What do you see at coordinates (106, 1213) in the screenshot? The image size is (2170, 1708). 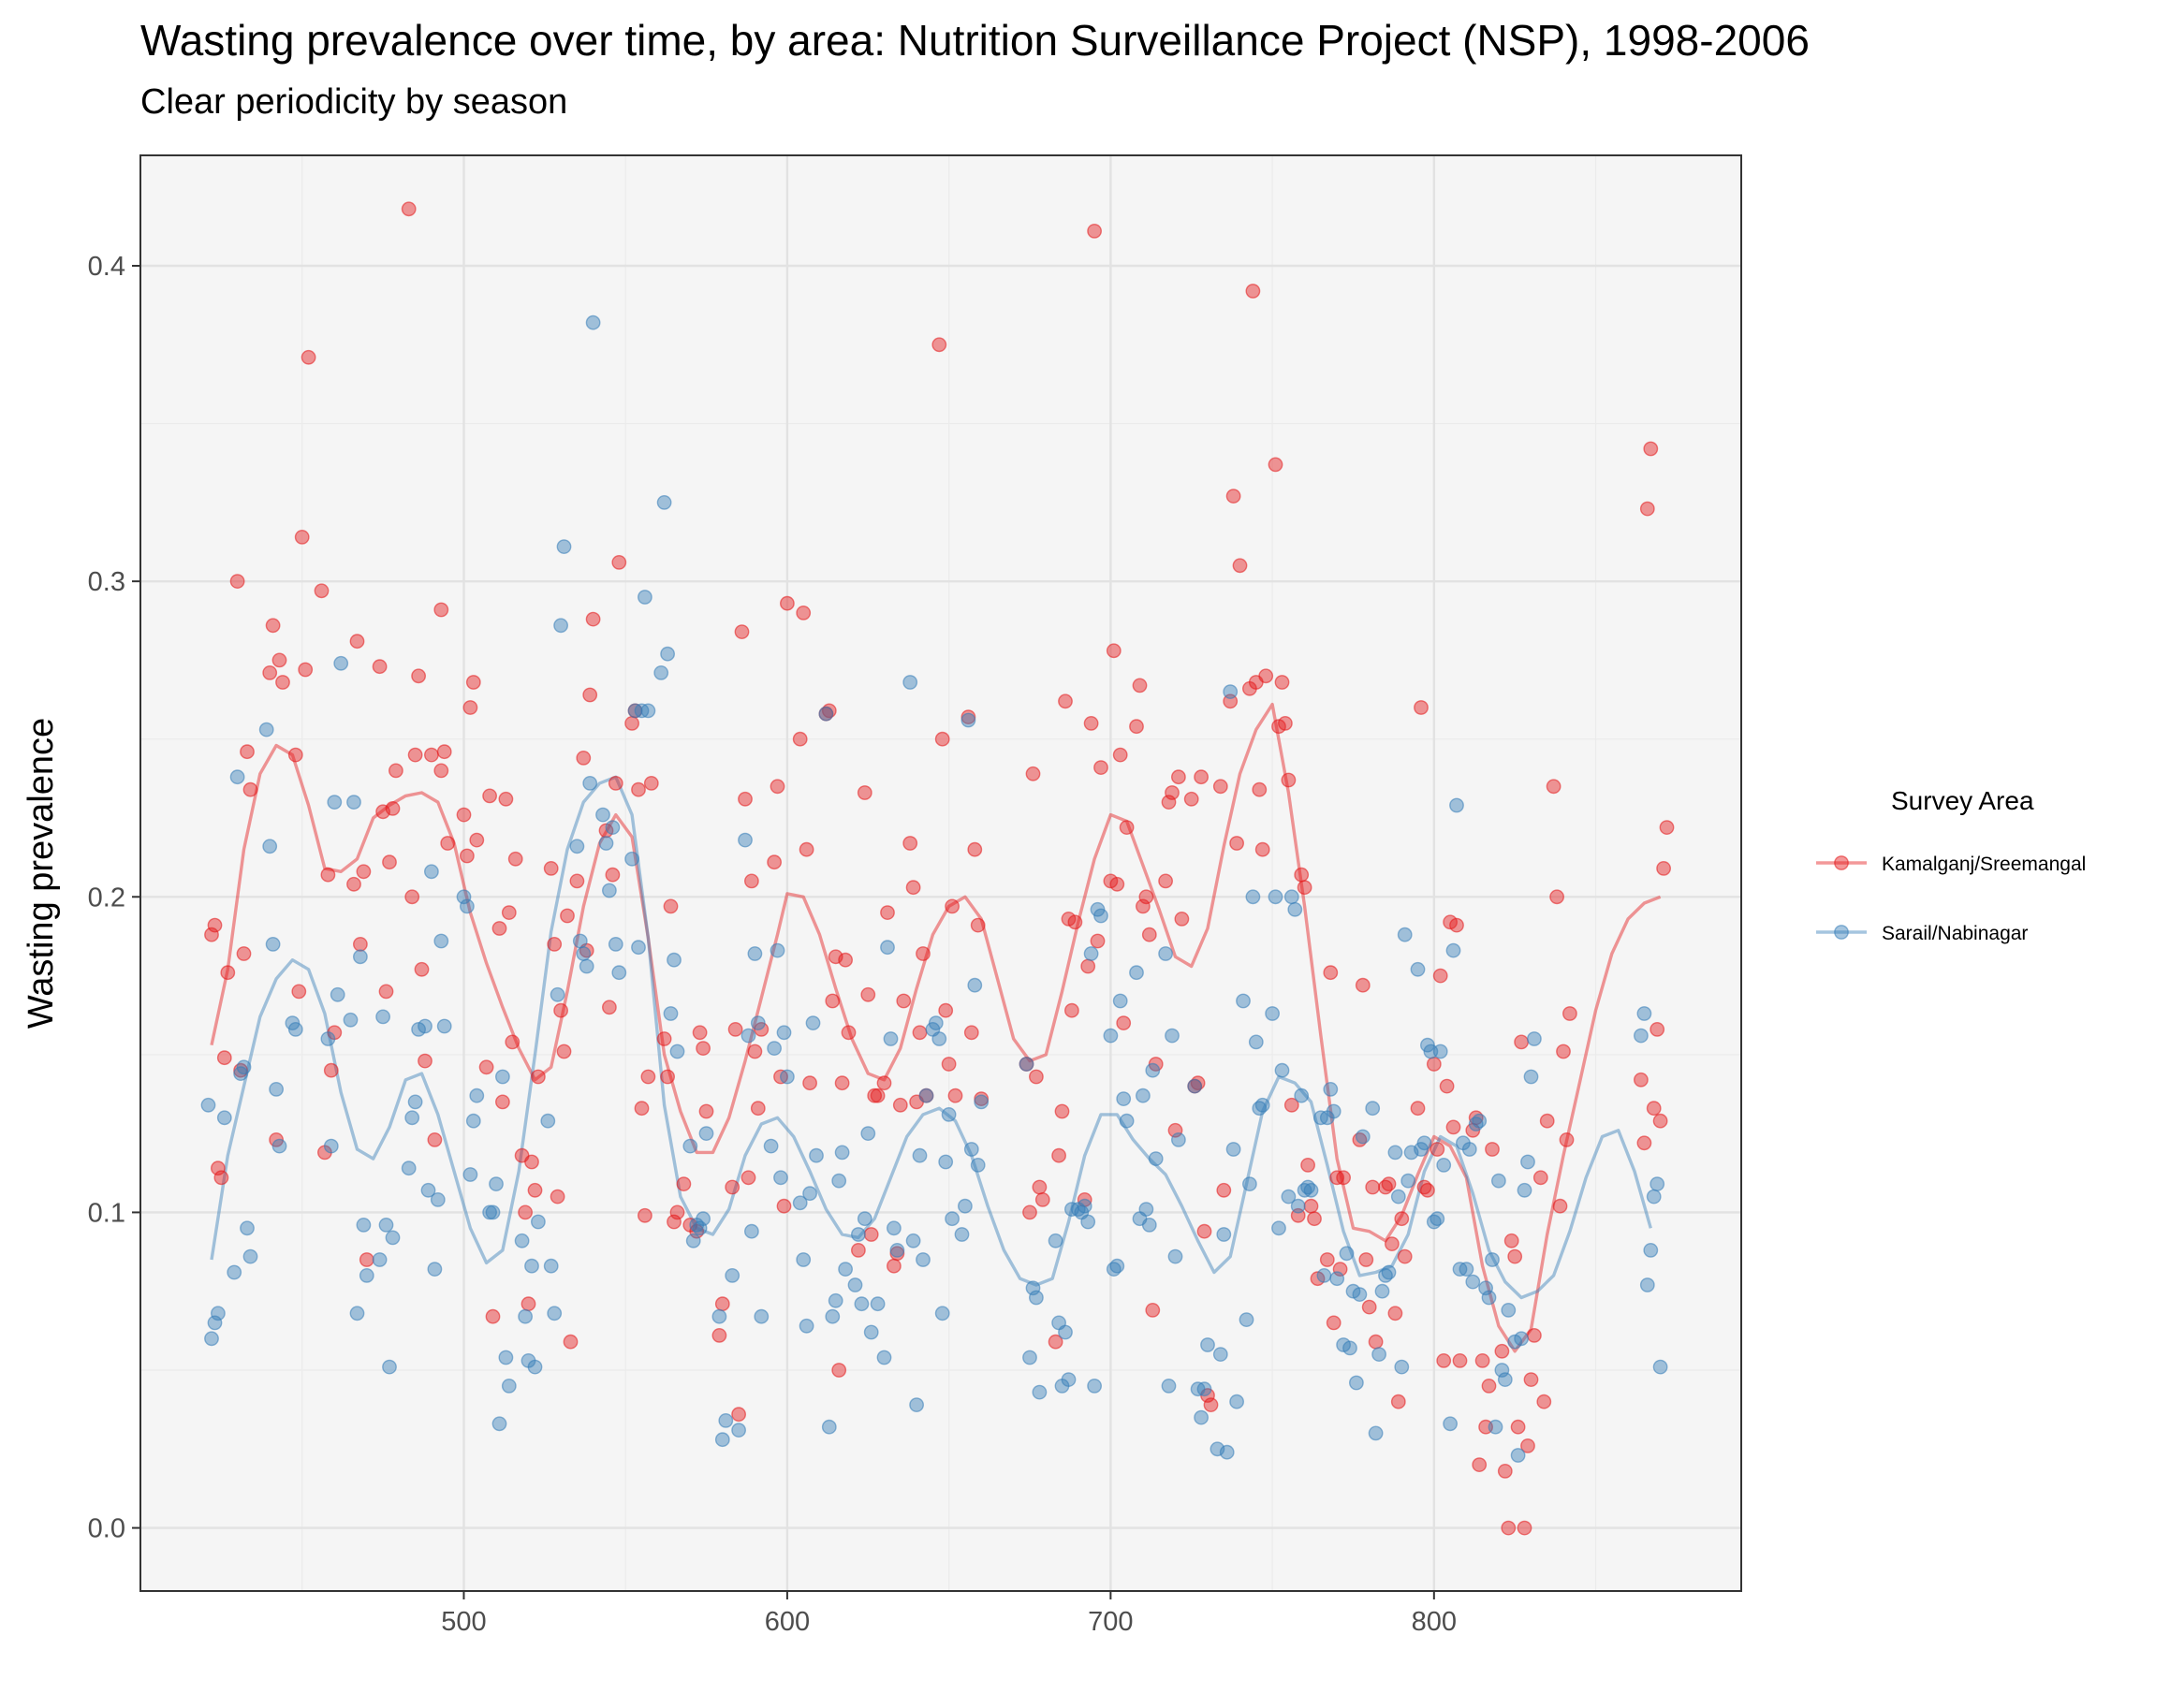 I see `y-tick-label: 0.1` at bounding box center [106, 1213].